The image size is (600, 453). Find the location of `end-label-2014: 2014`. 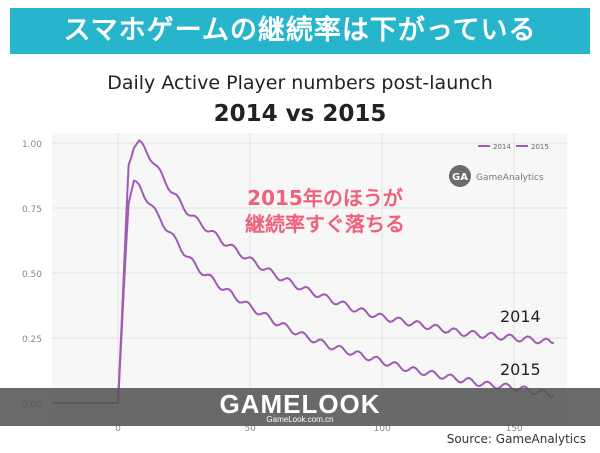

end-label-2014: 2014 is located at coordinates (520, 316).